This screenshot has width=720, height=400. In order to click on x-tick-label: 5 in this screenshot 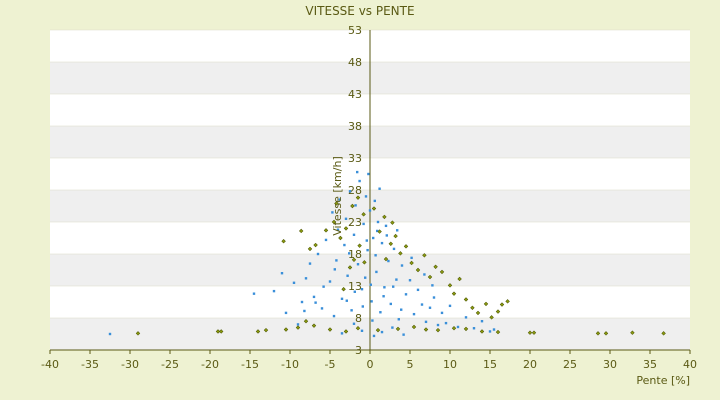, I will do `click(410, 364)`.